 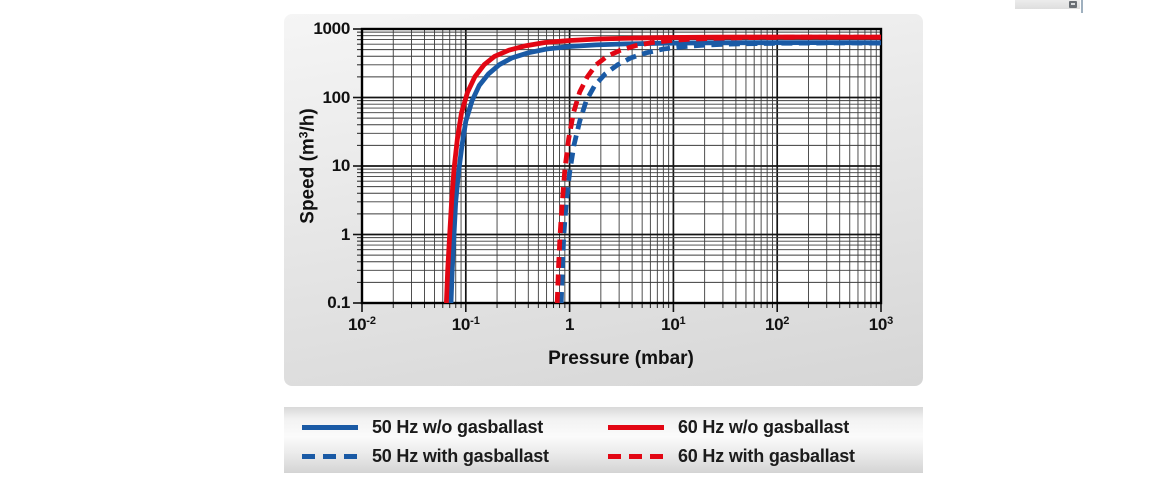 I want to click on legend-label: 60 Hz with gasballast, so click(x=766, y=456).